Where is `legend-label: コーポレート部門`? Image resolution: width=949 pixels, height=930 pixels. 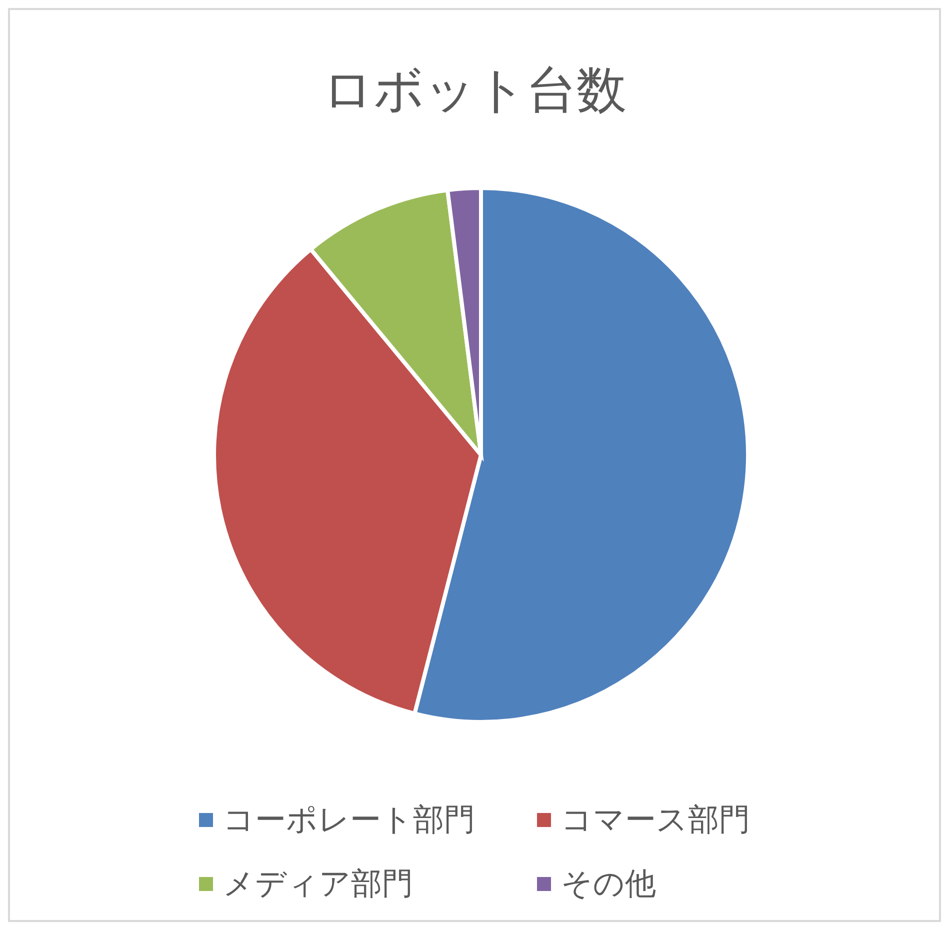
legend-label: コーポレート部門 is located at coordinates (349, 820).